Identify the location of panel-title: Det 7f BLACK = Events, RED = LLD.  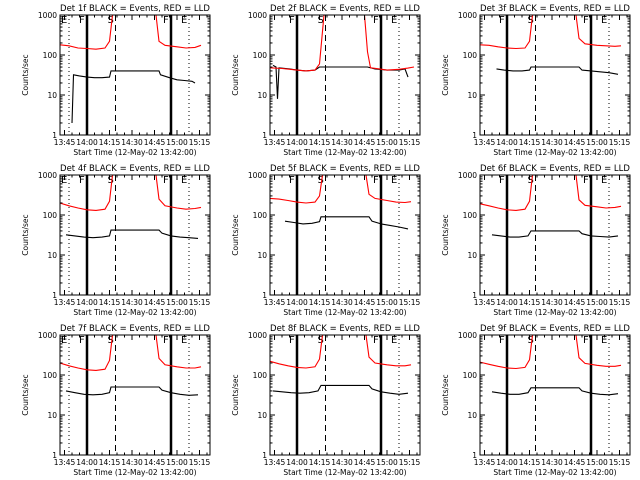
(135, 329).